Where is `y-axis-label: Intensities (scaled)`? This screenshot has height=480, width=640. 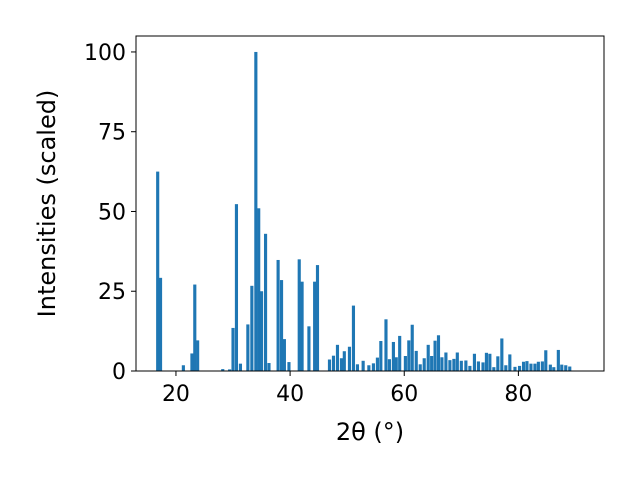 y-axis-label: Intensities (scaled) is located at coordinates (47, 204).